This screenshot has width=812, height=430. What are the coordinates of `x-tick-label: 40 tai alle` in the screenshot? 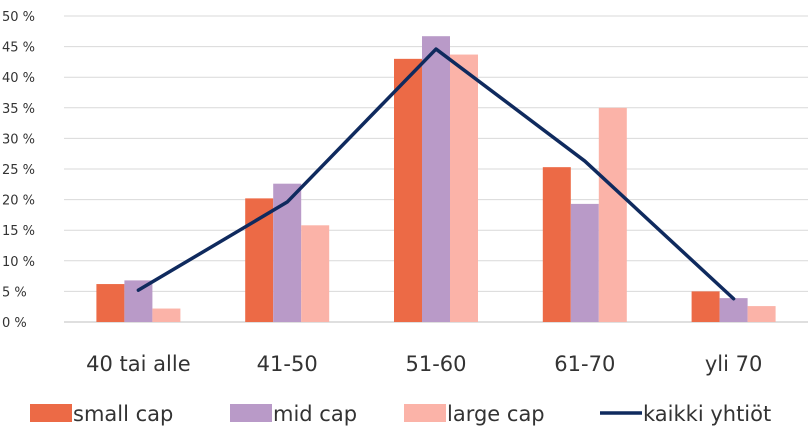 It's located at (138, 364).